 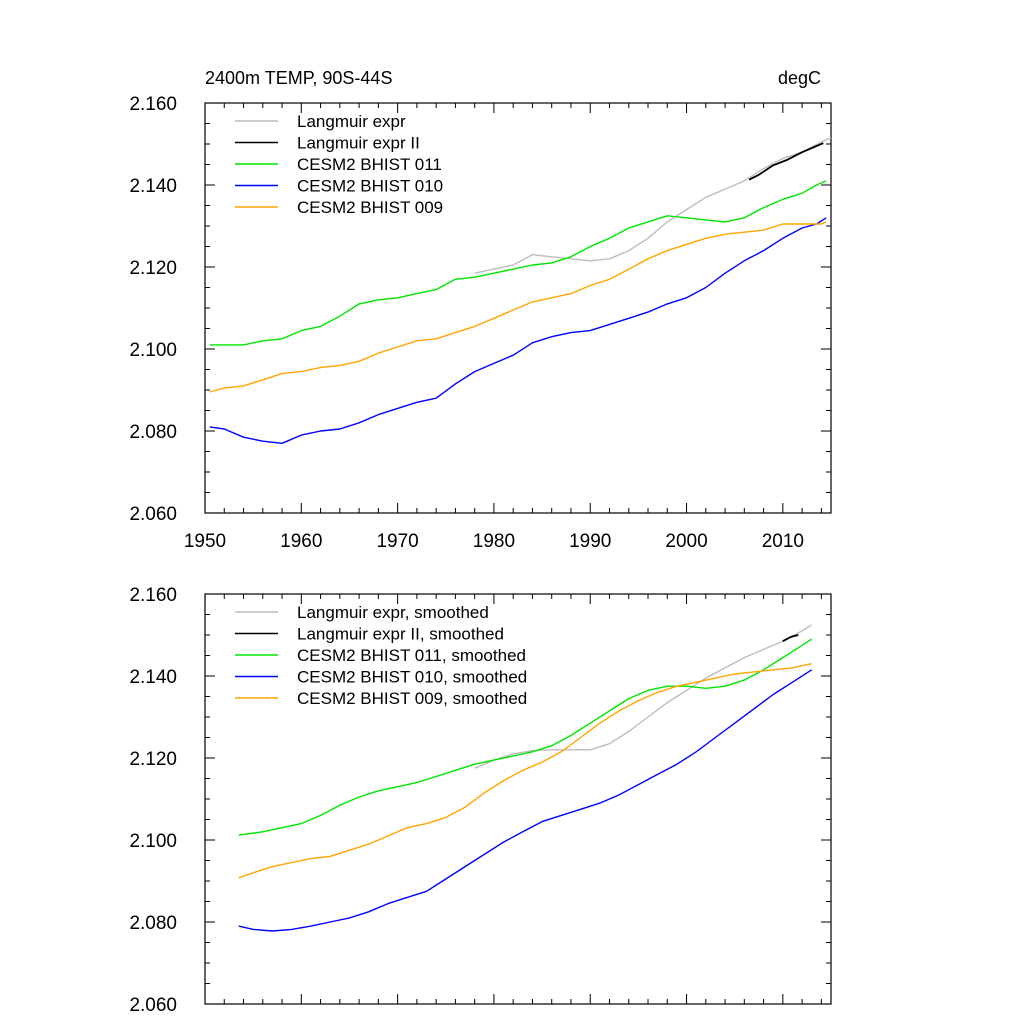 What do you see at coordinates (301, 541) in the screenshot?
I see `x-tick-label: 1960` at bounding box center [301, 541].